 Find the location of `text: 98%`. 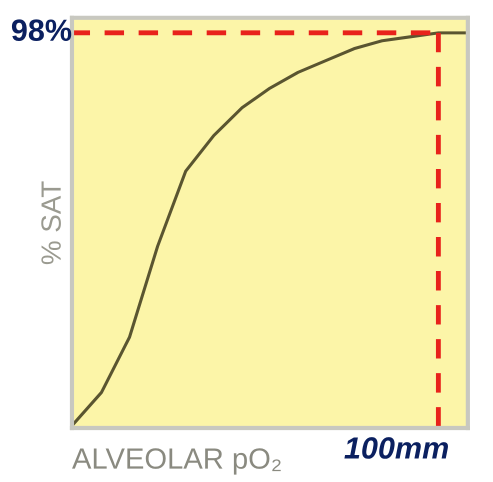

text: 98% is located at coordinates (42, 30).